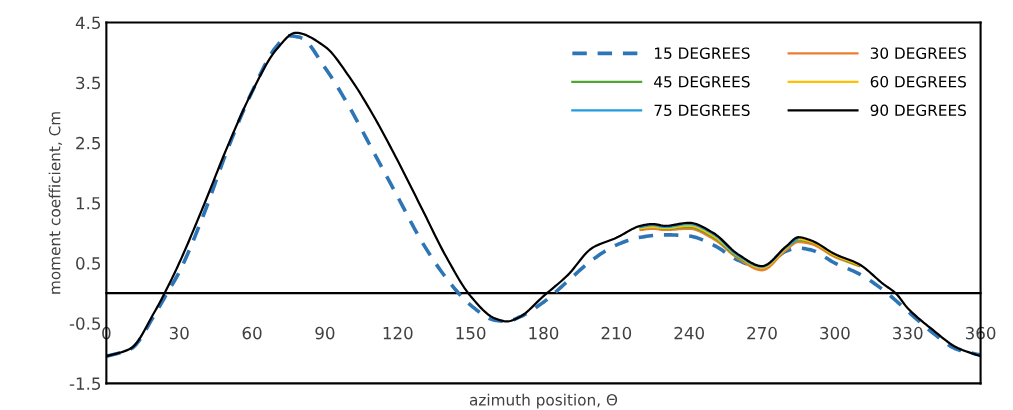  Describe the element at coordinates (835, 333) in the screenshot. I see `x-tick-label: 300` at that location.